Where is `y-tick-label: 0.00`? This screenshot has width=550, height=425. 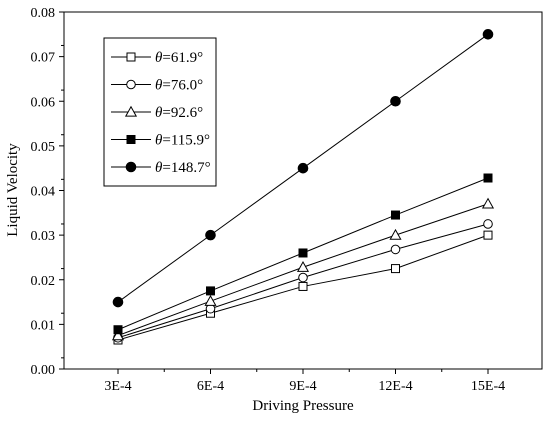 y-tick-label: 0.00 is located at coordinates (43, 370).